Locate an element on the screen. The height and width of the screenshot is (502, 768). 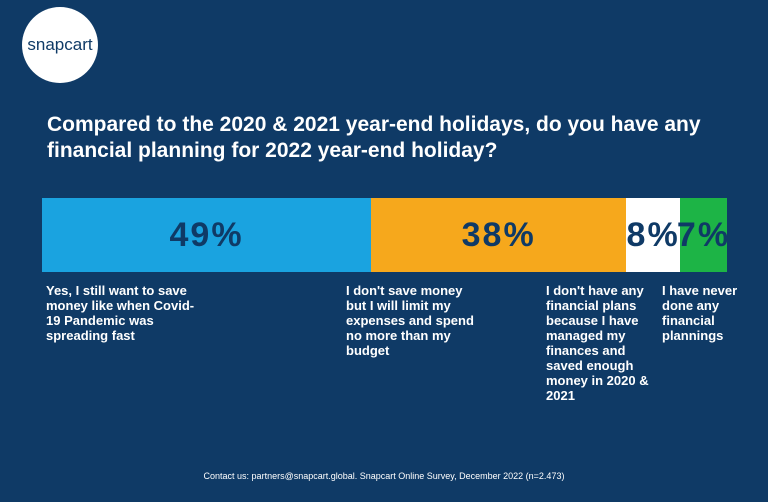
bar-segment: 38% is located at coordinates (499, 235).